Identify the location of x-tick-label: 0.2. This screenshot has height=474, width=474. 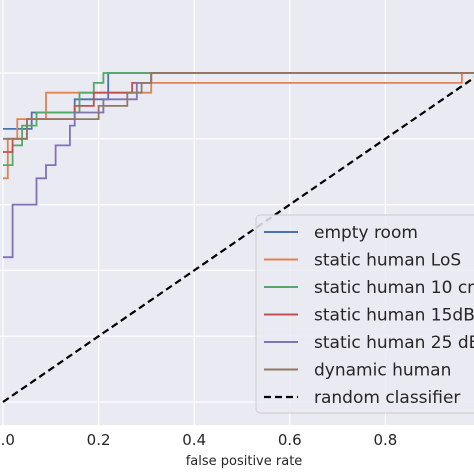
(99, 440).